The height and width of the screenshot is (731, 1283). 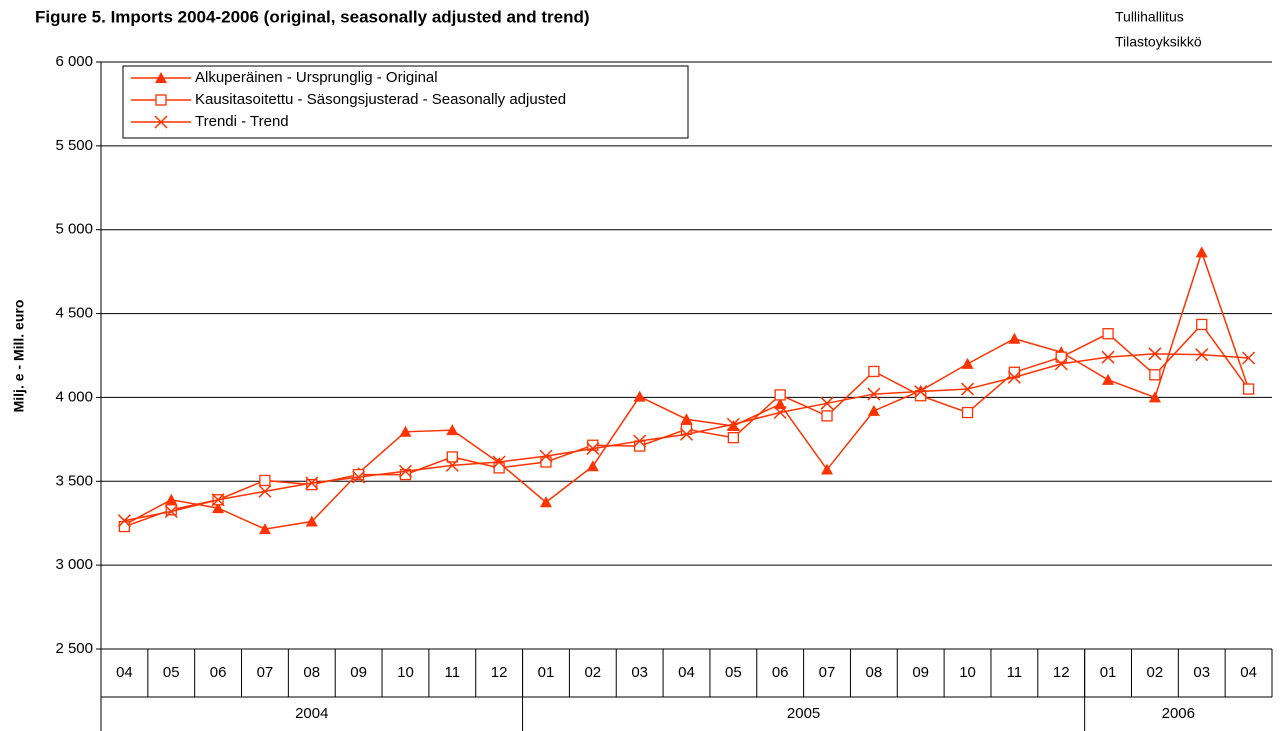 I want to click on source: Tilastoyksikkö, so click(x=1158, y=42).